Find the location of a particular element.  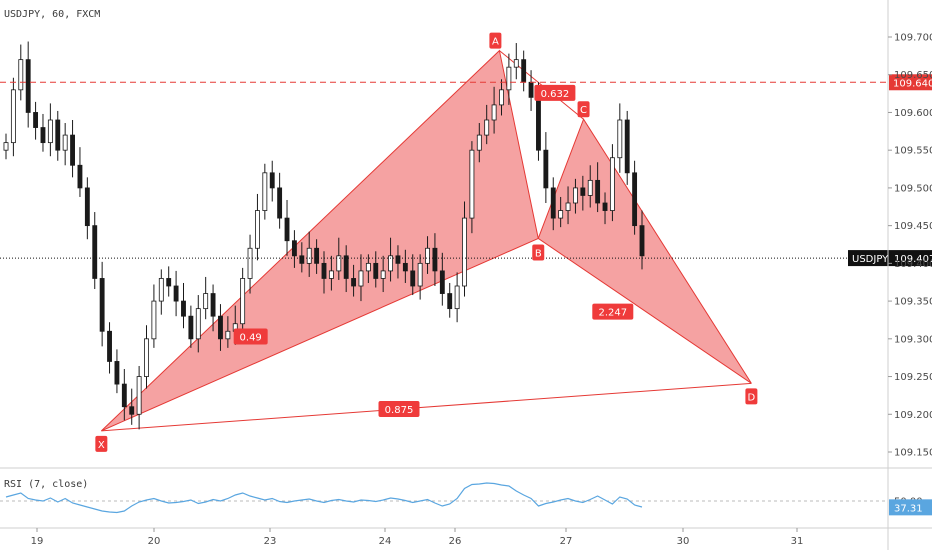

x-tick-label: 26 is located at coordinates (455, 541).